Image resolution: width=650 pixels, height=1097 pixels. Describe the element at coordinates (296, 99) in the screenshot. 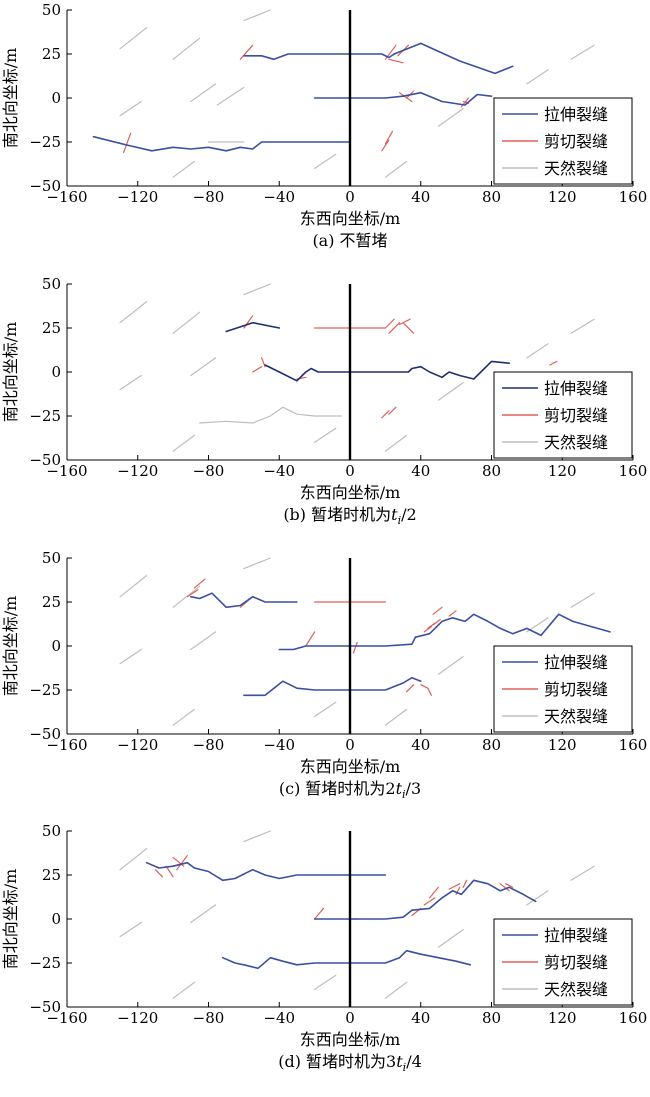

I see `series-剪切裂缝` at that location.